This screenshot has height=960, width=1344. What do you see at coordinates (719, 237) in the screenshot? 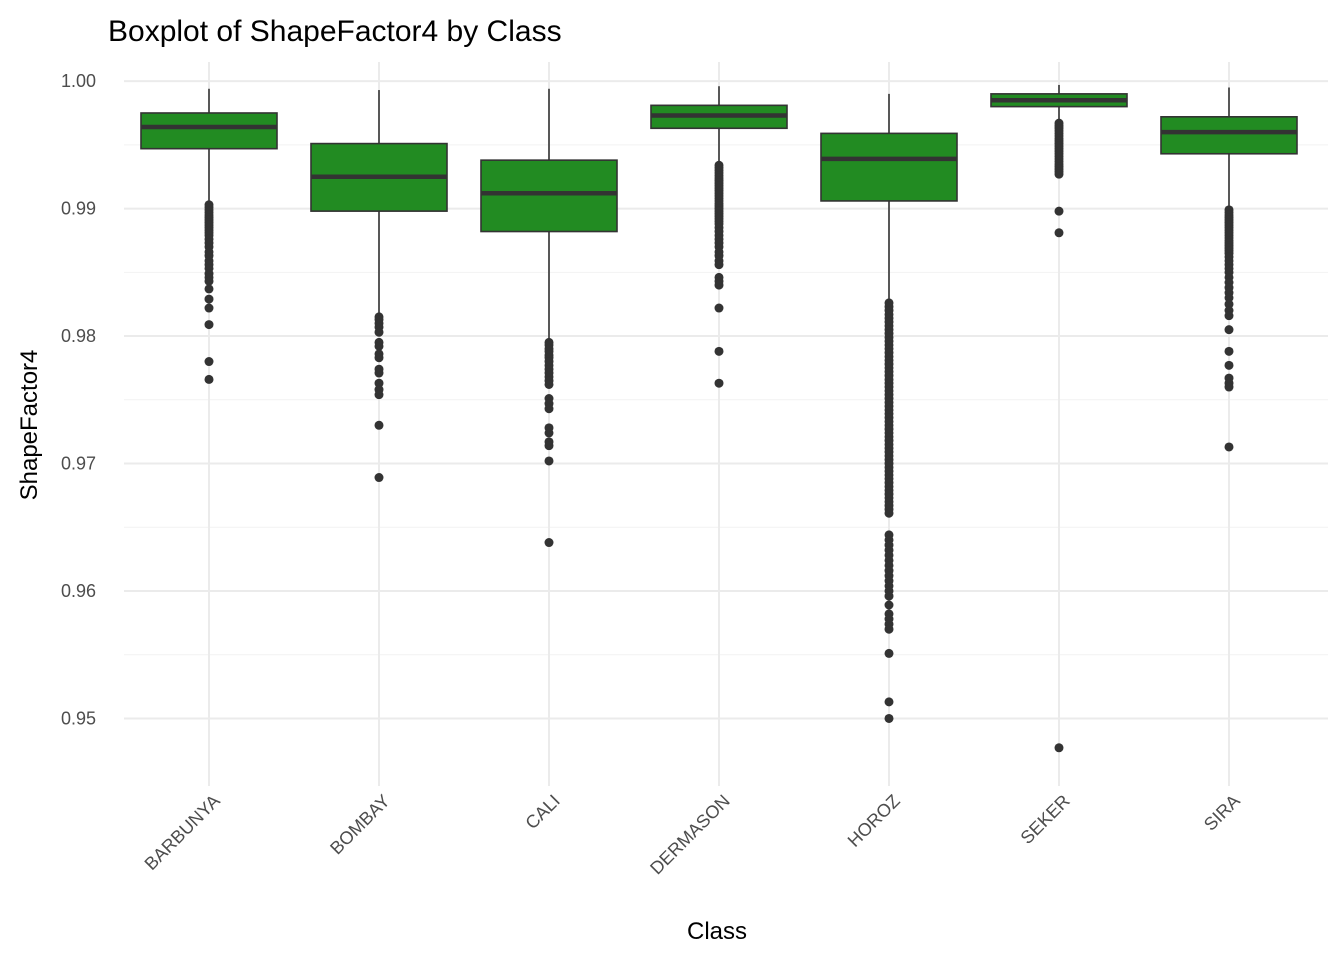
I see `box-dermason` at bounding box center [719, 237].